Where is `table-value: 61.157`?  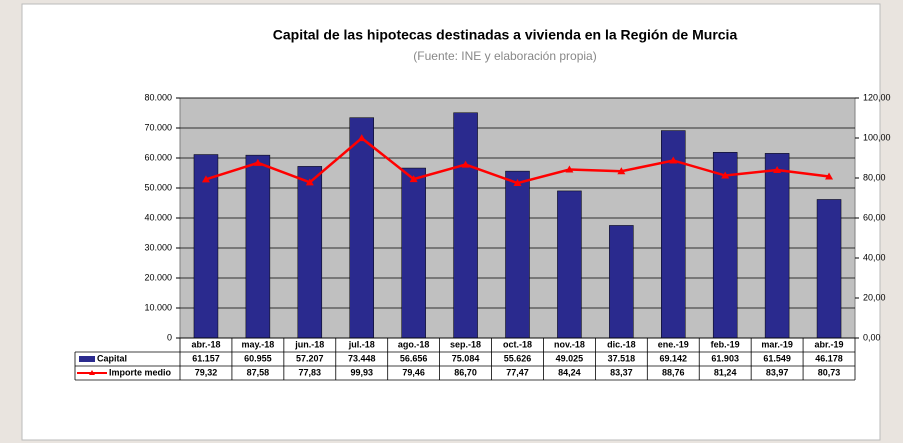 table-value: 61.157 is located at coordinates (206, 358).